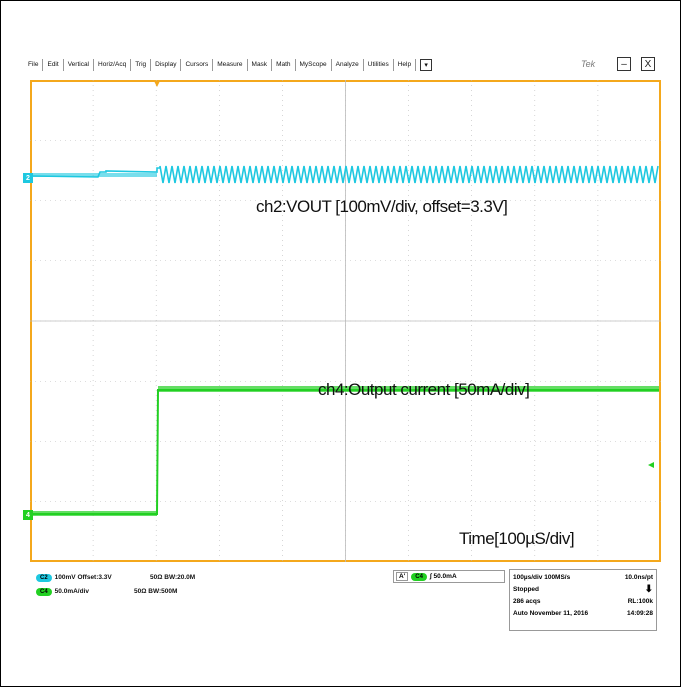  I want to click on ch4-impedance: 50Ω BW:500M, so click(156, 591).